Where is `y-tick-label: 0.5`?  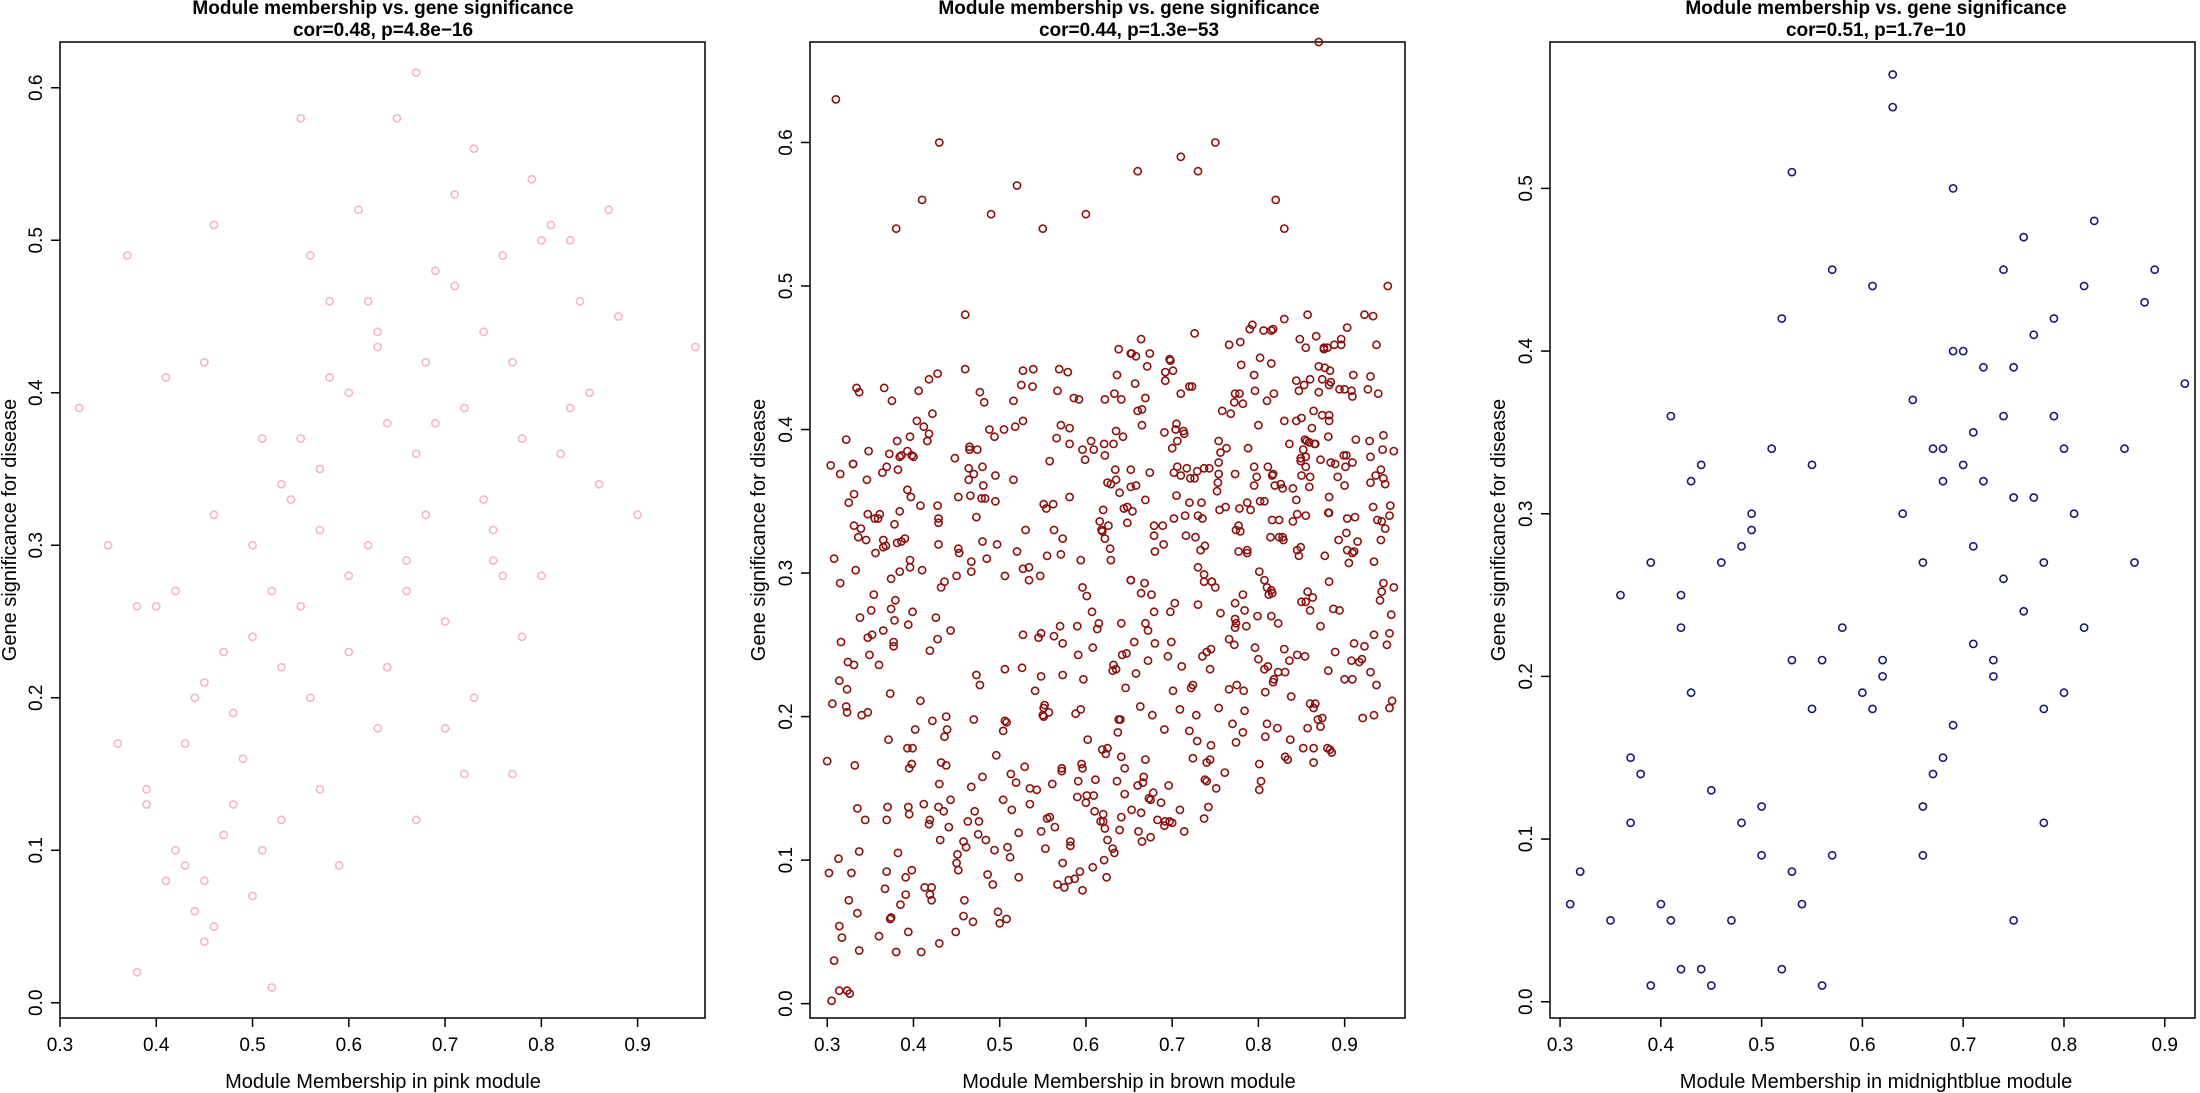 y-tick-label: 0.5 is located at coordinates (786, 286).